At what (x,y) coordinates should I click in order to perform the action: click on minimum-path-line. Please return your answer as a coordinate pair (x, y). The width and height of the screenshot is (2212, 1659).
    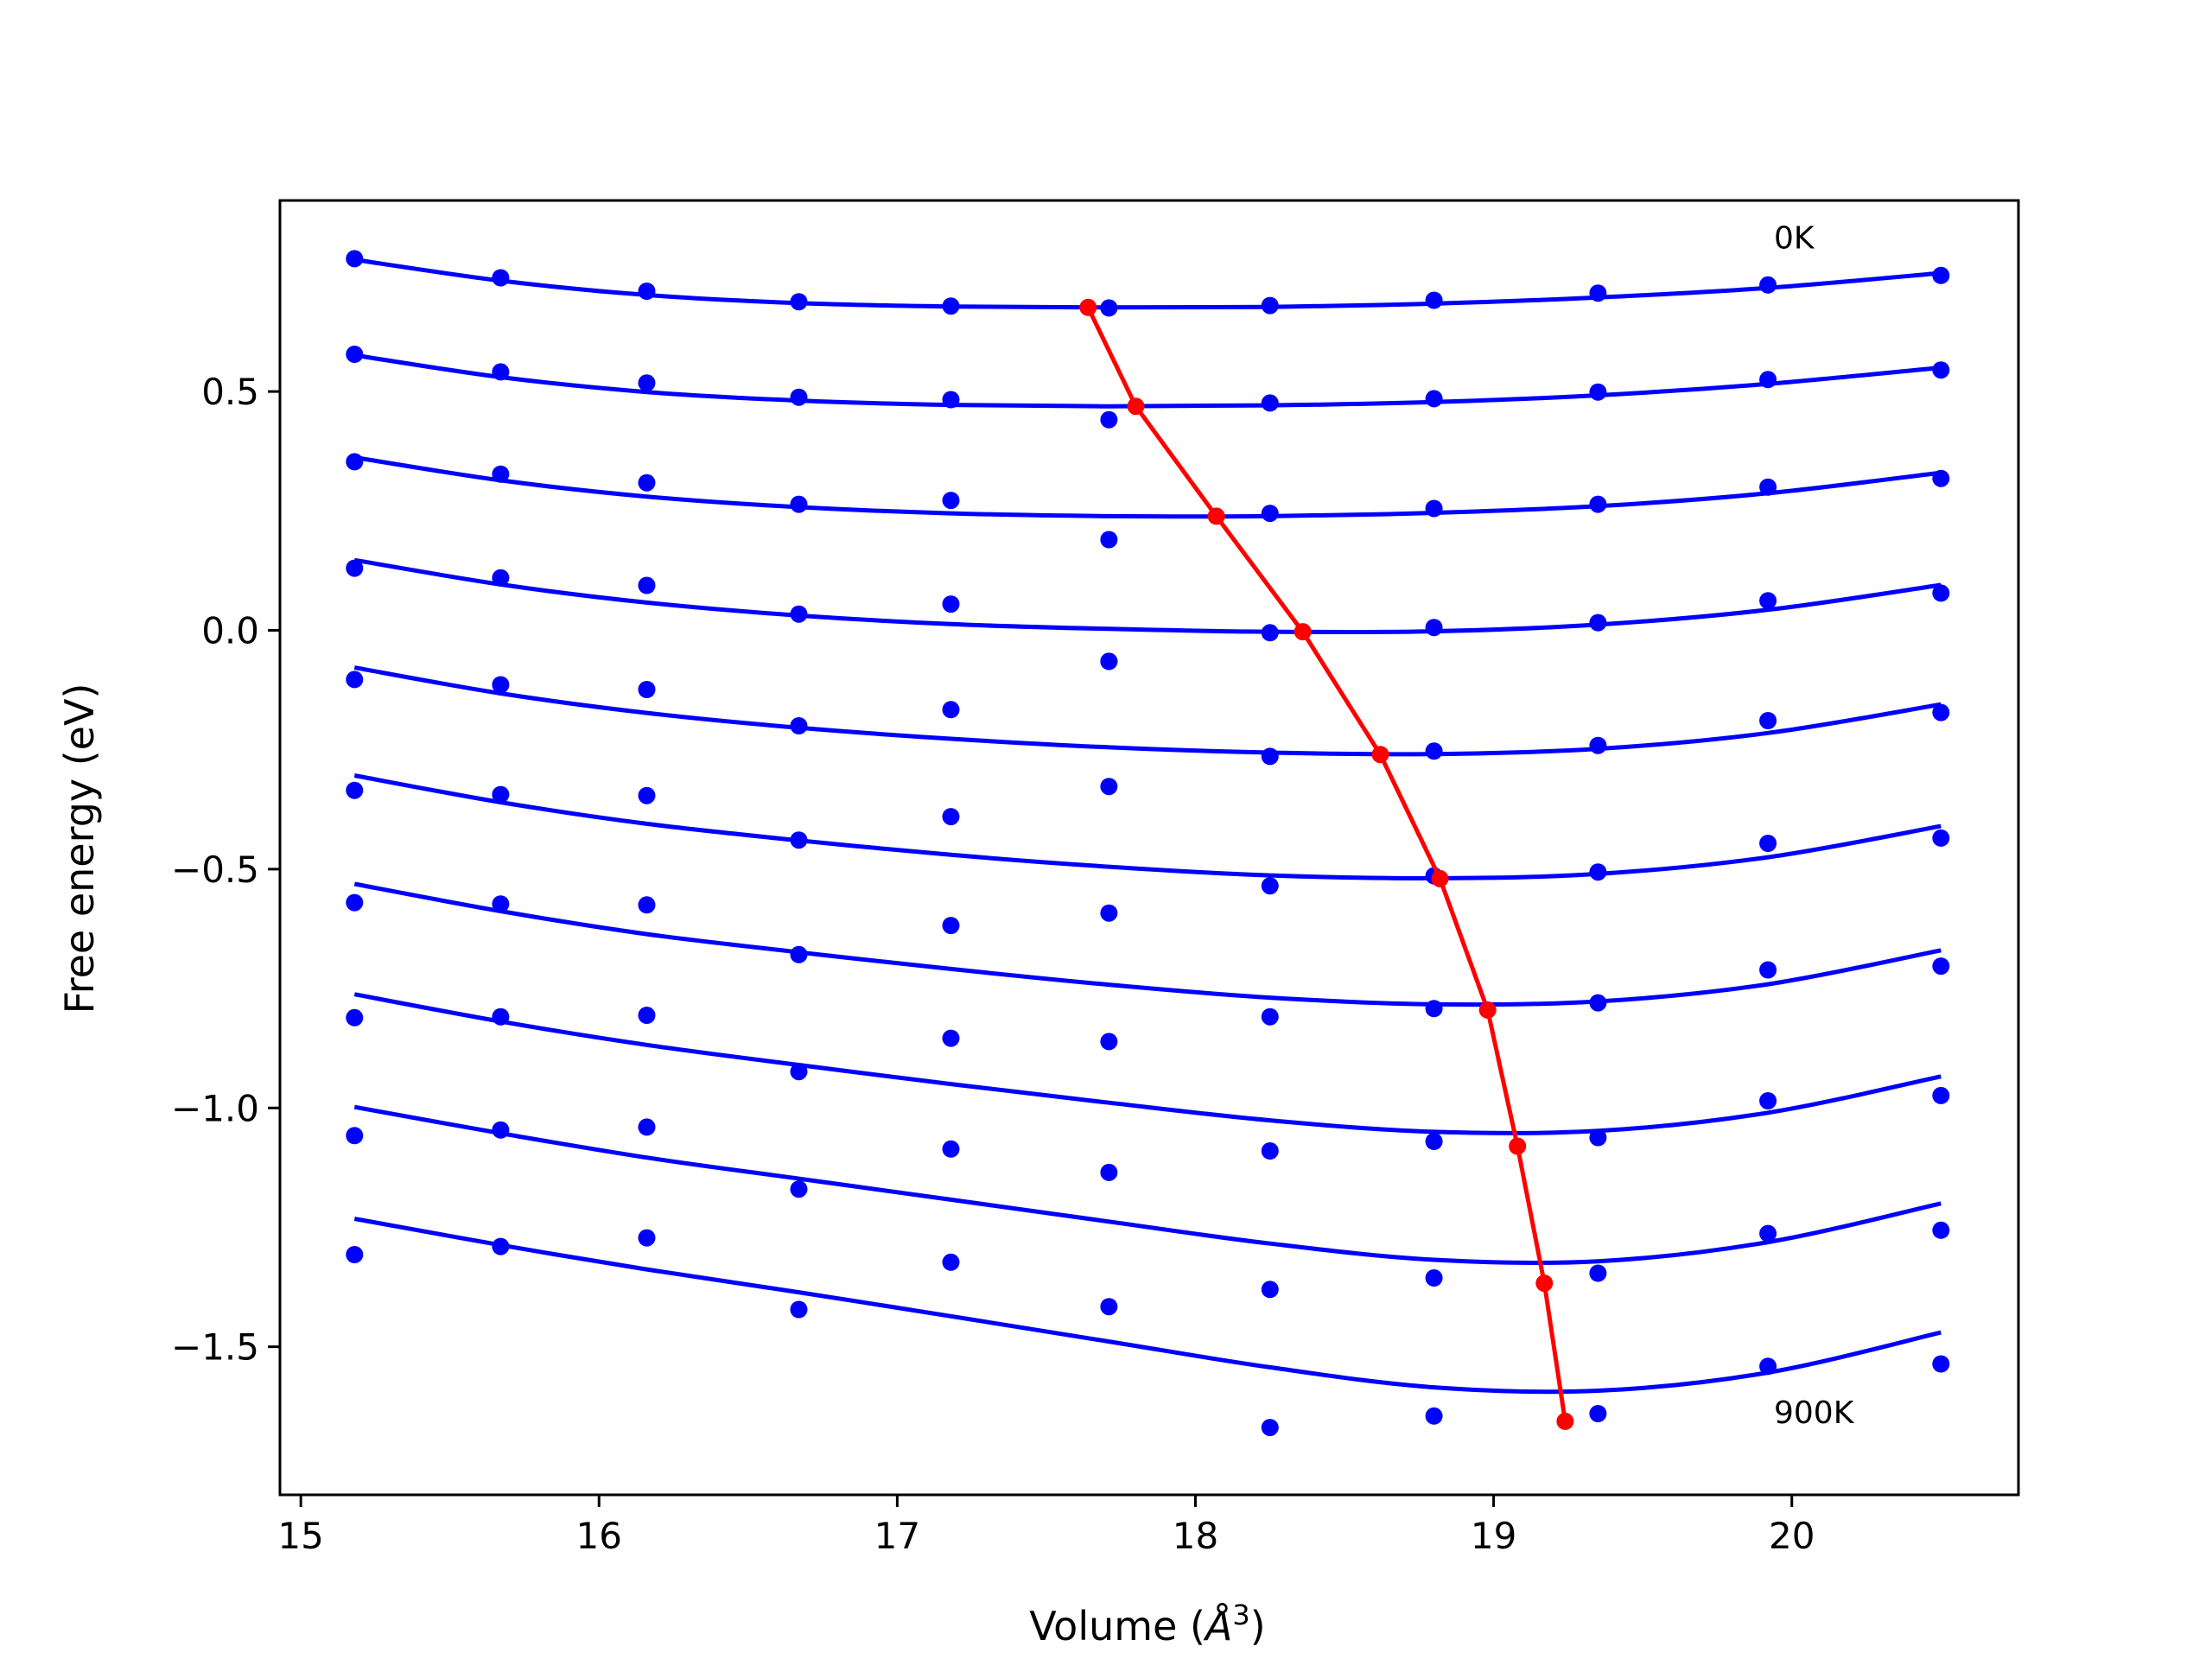
    Looking at the image, I should click on (1326, 864).